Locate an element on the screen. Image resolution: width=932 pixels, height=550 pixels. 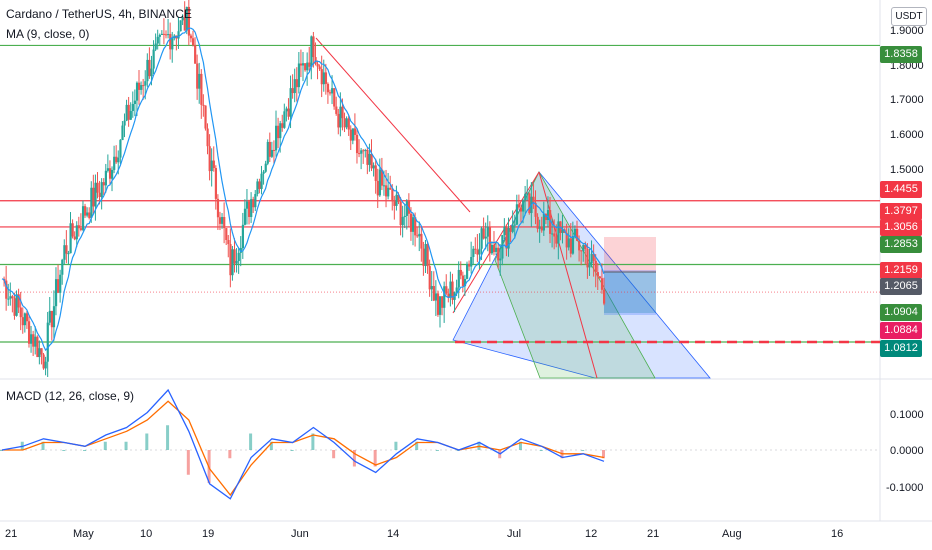
price-badge: 1.2065 is located at coordinates (901, 286).